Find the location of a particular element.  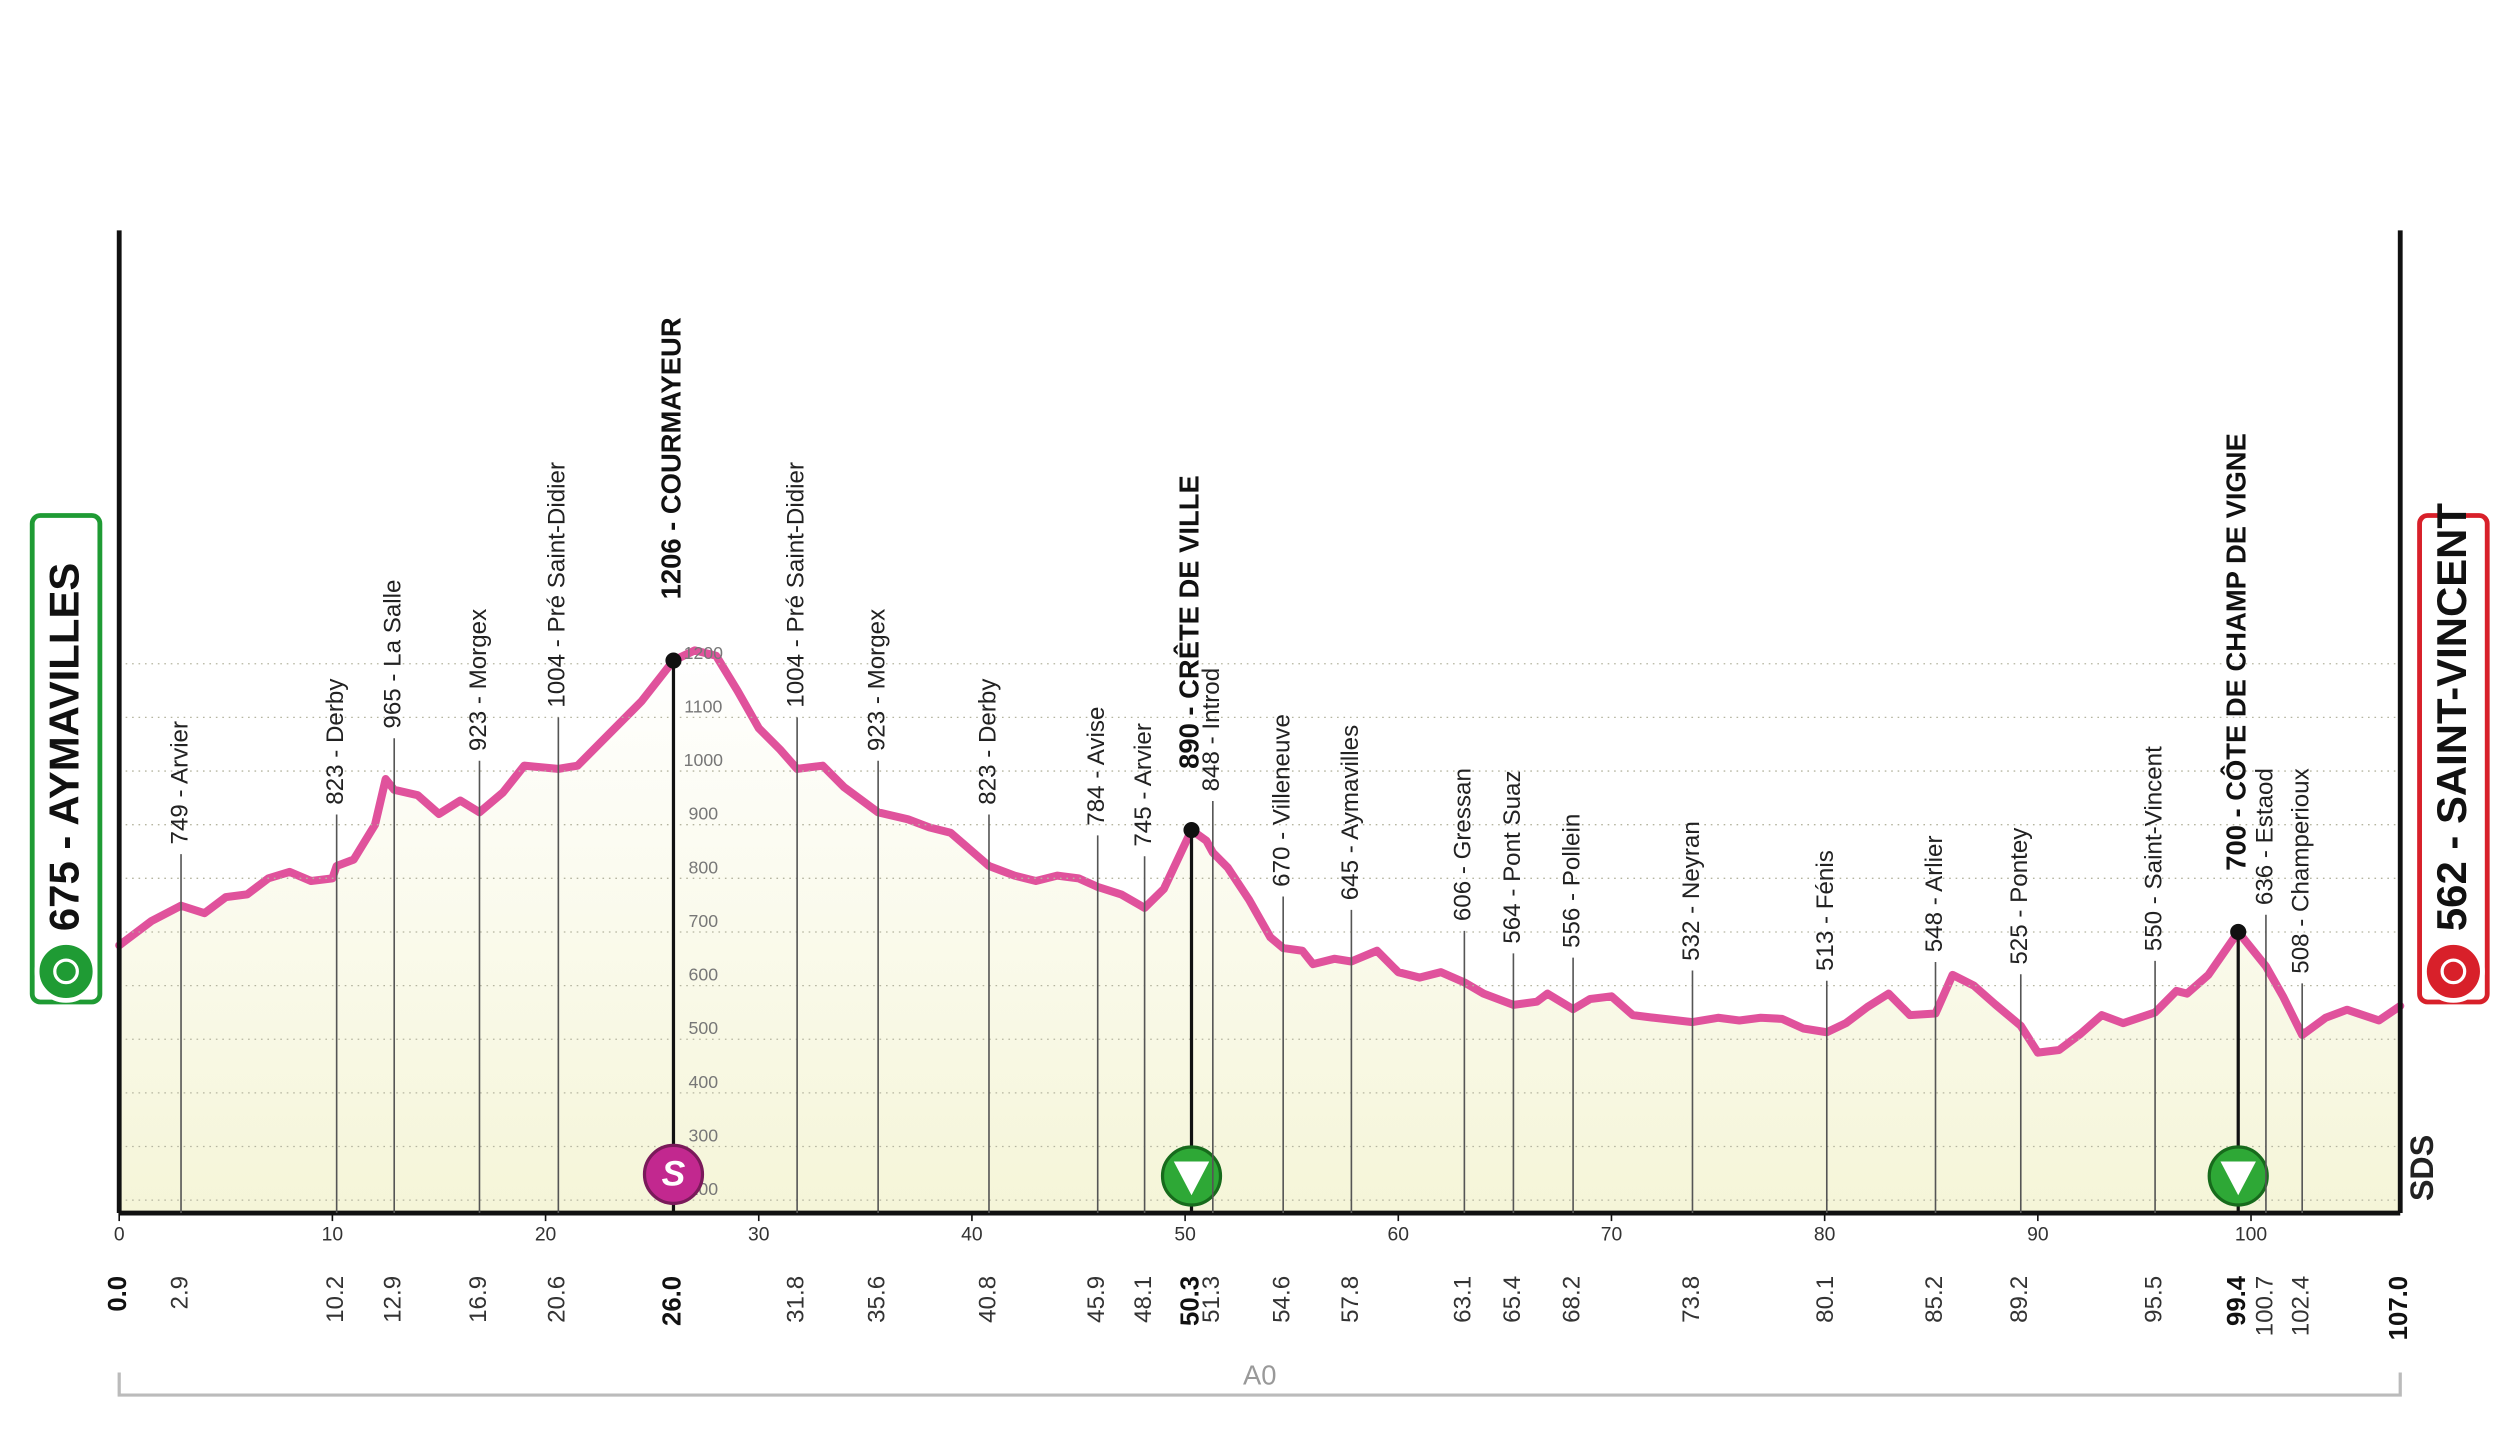

km-label: 54.6 is located at coordinates (1282, 1299).